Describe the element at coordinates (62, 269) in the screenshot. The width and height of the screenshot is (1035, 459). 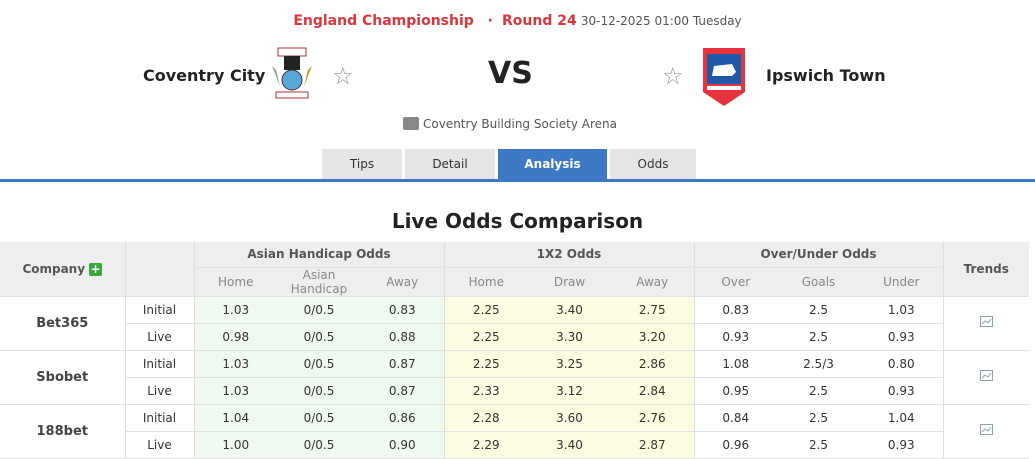
I see `company-header: Company +` at that location.